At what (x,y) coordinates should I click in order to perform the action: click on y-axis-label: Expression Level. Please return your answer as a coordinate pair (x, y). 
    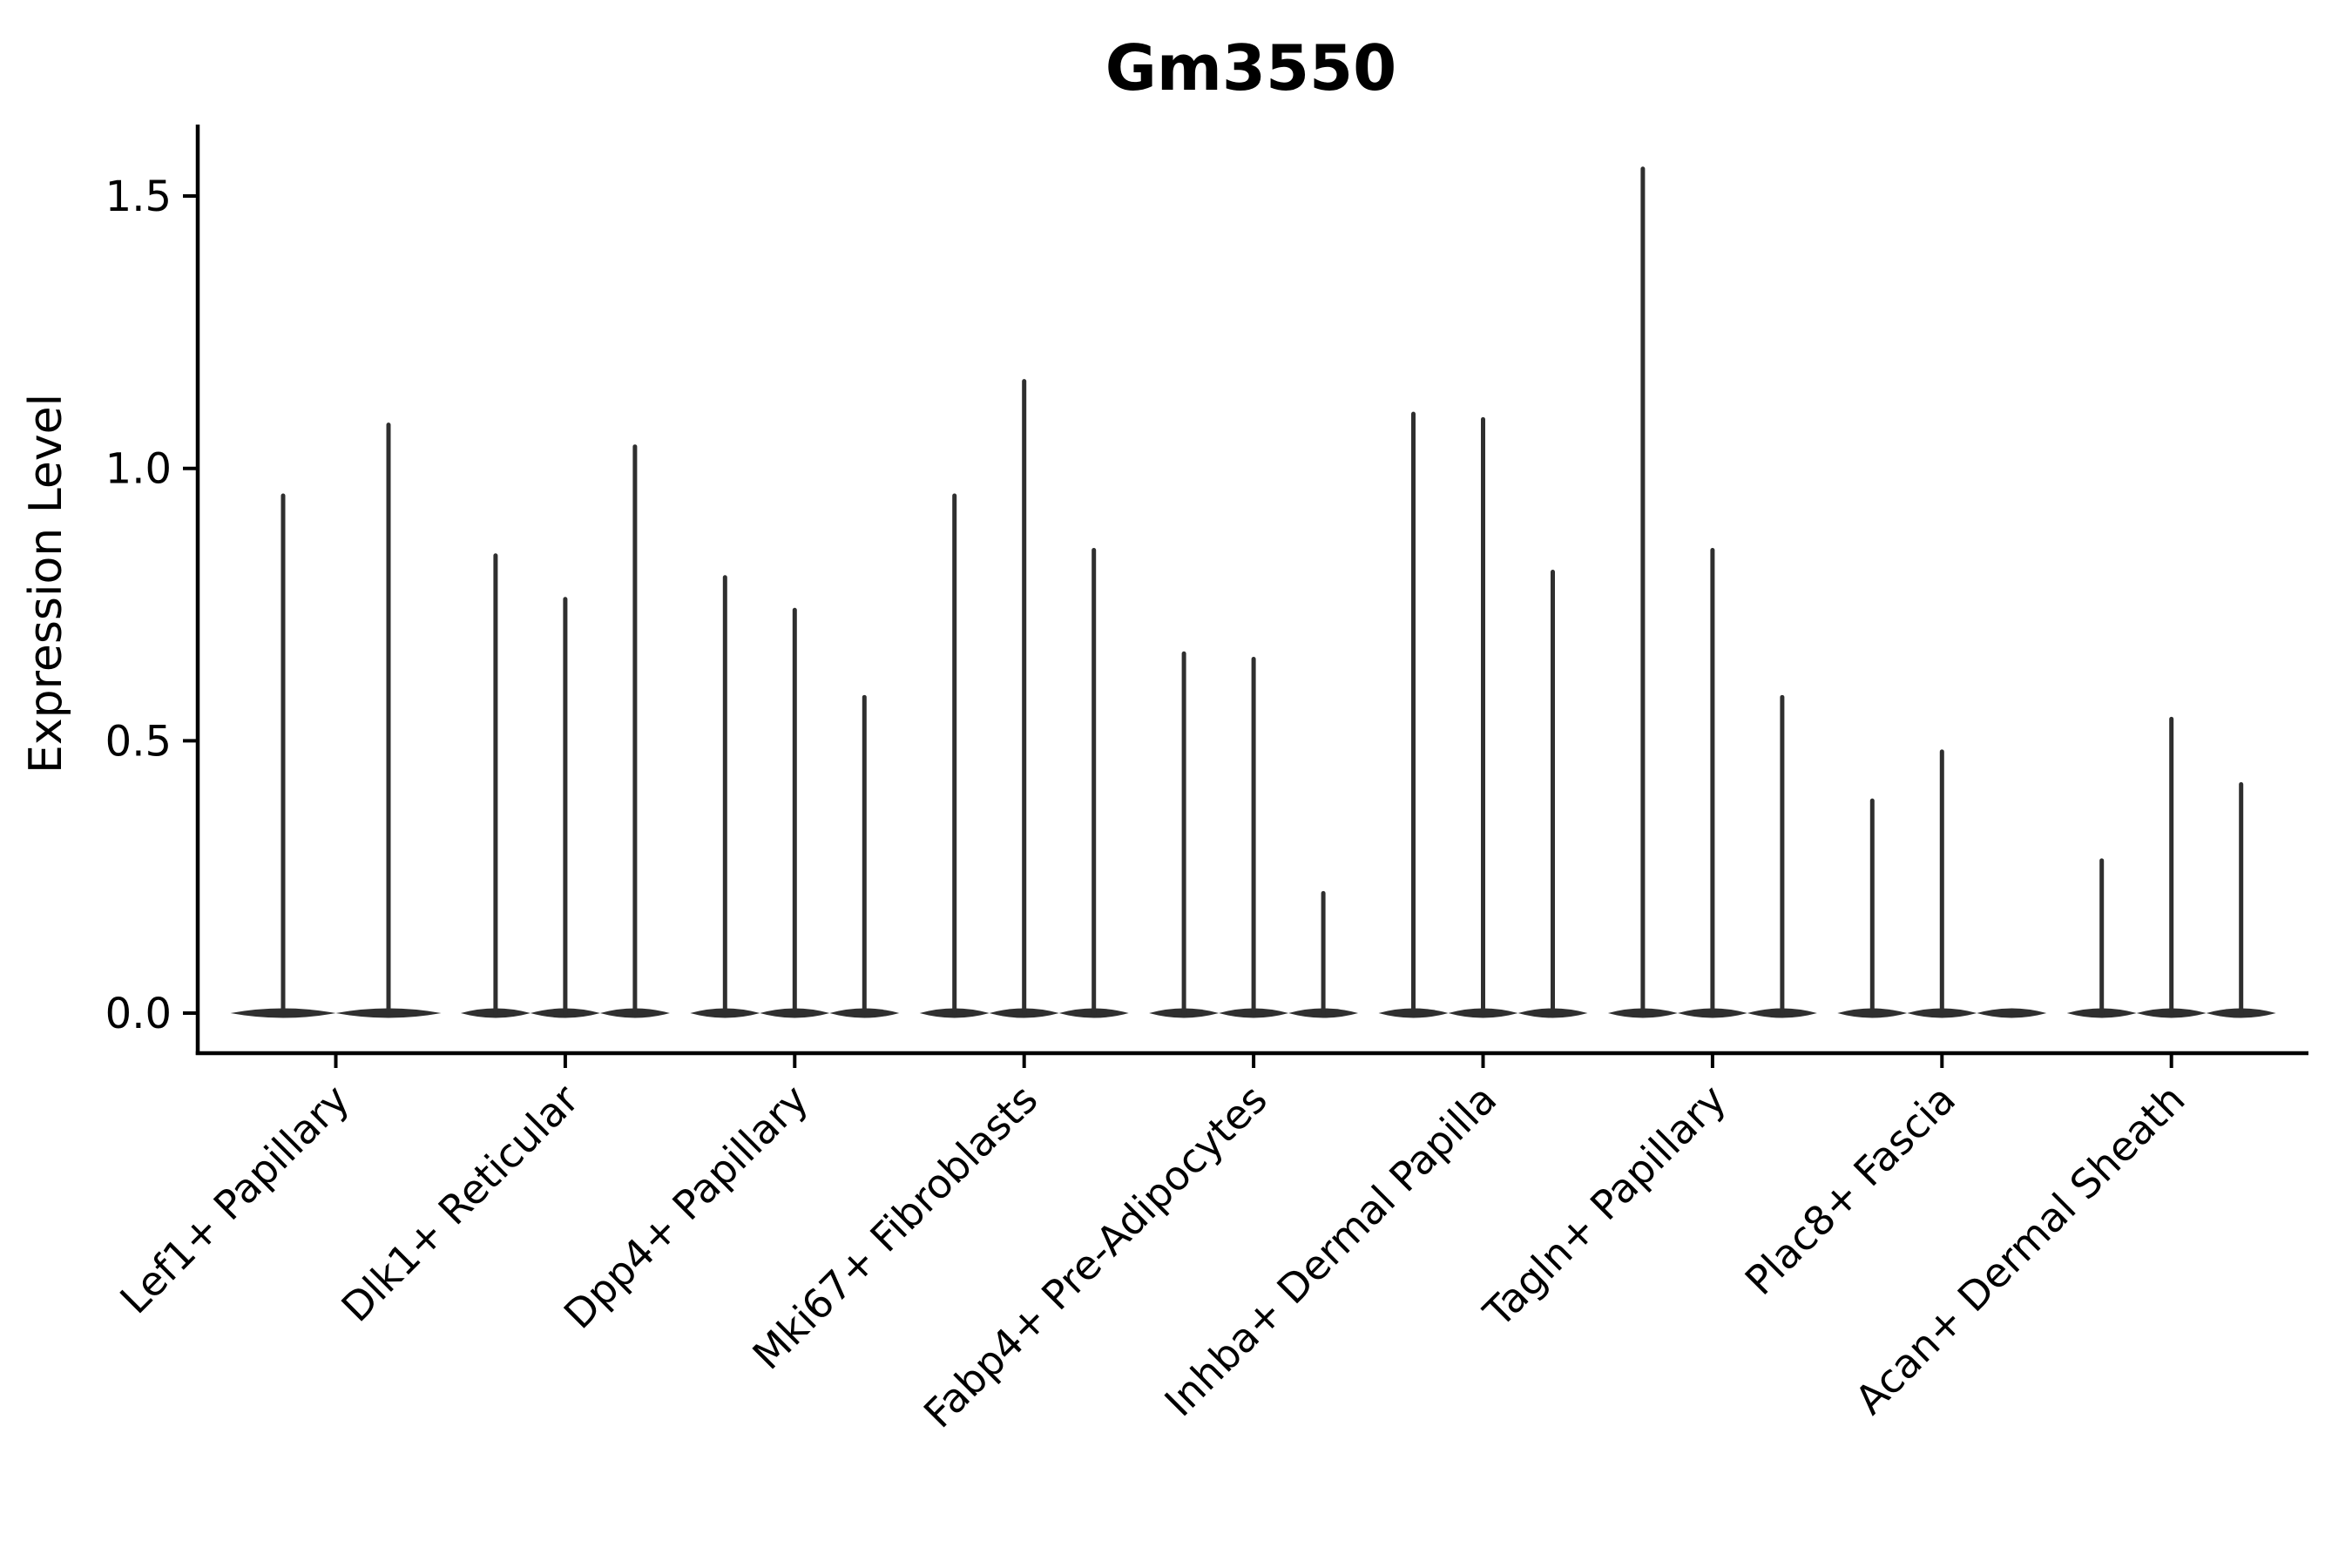
    Looking at the image, I should click on (46, 584).